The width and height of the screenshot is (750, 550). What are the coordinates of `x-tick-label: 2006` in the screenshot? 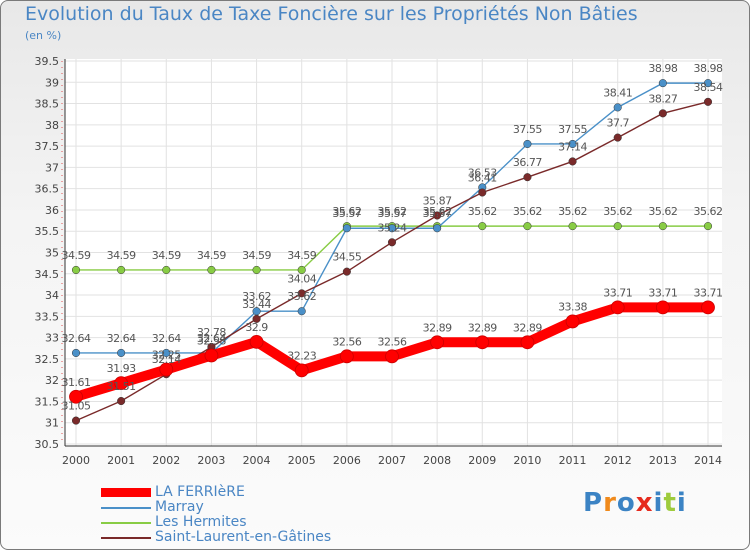 It's located at (347, 460).